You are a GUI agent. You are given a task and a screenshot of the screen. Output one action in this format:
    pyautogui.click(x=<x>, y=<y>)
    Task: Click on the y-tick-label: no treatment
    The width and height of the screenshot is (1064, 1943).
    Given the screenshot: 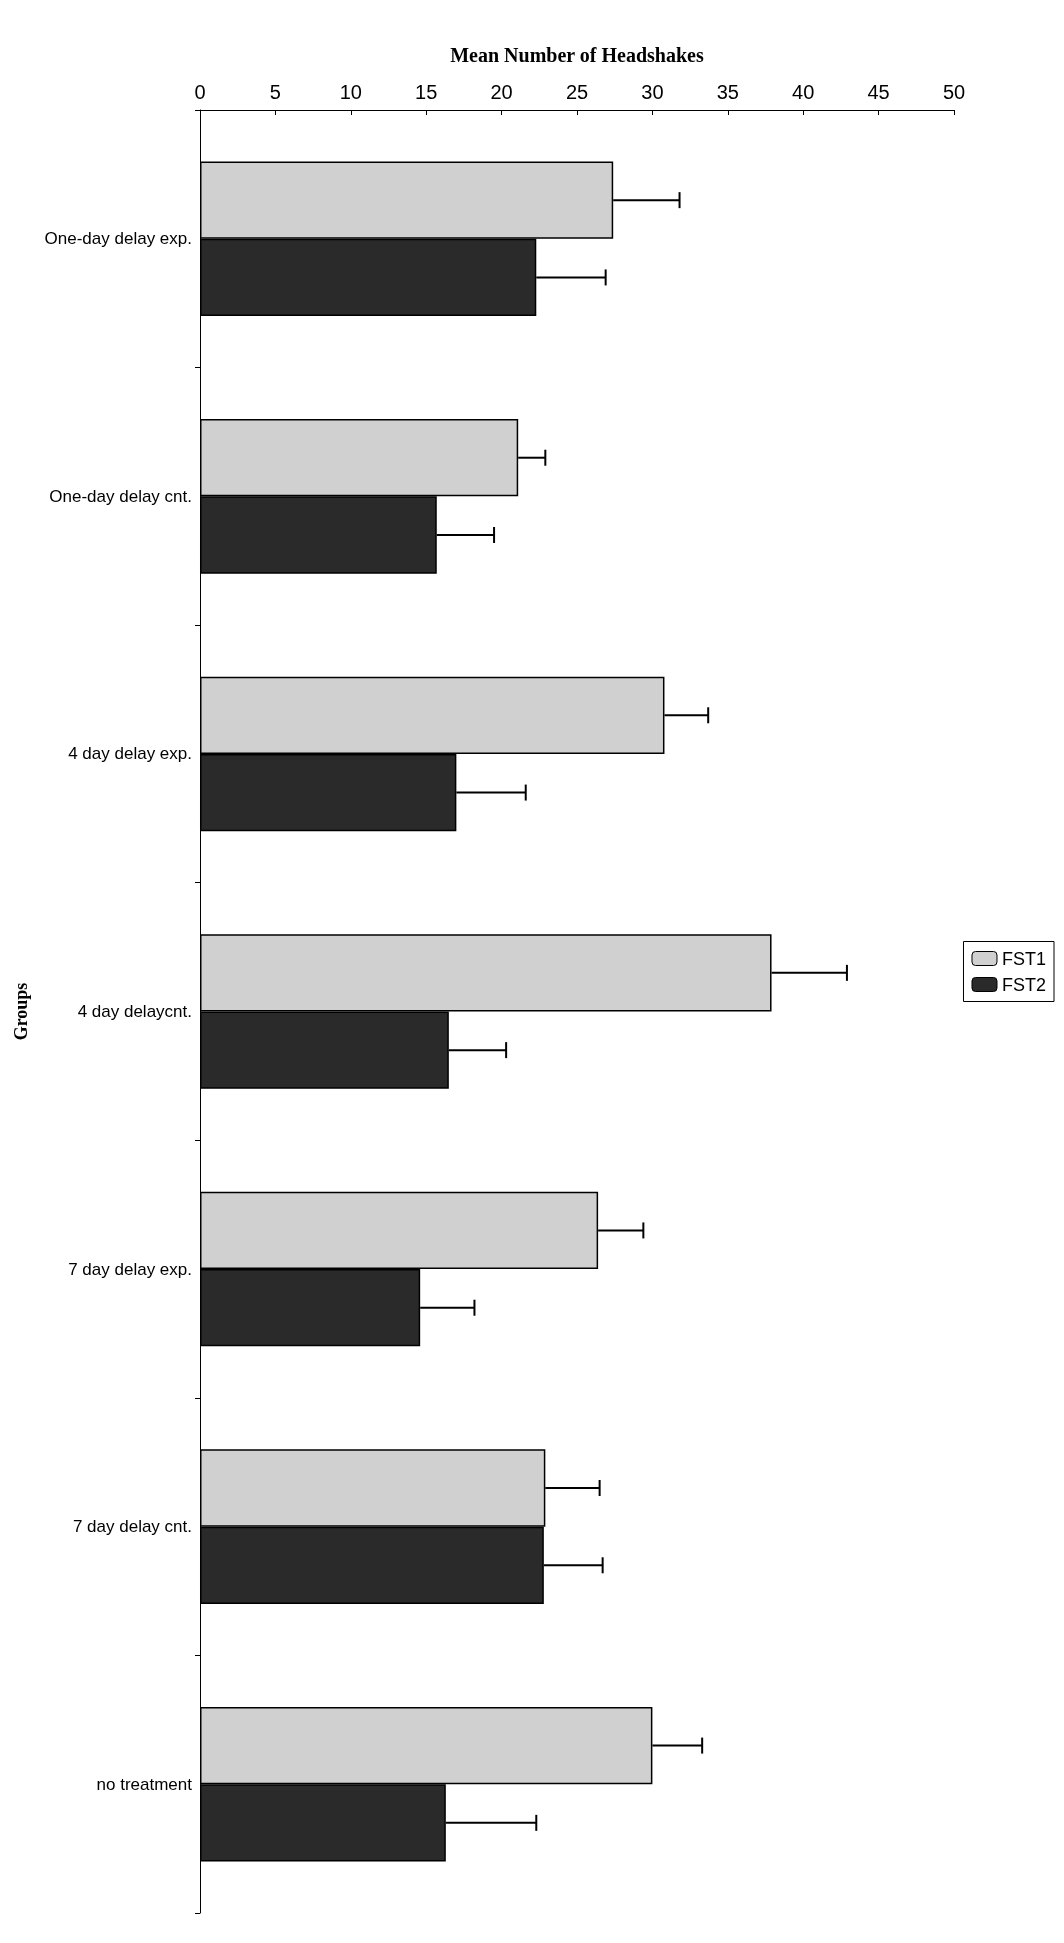 What is the action you would take?
    pyautogui.click(x=144, y=1784)
    